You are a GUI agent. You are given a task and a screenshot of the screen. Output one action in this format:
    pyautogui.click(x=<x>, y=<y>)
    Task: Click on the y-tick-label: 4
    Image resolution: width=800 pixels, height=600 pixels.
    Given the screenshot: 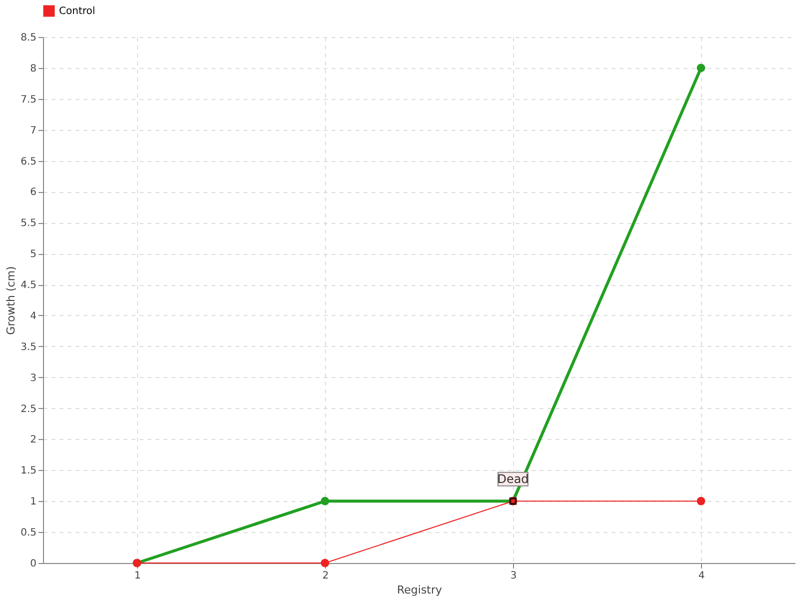 What is the action you would take?
    pyautogui.click(x=33, y=316)
    